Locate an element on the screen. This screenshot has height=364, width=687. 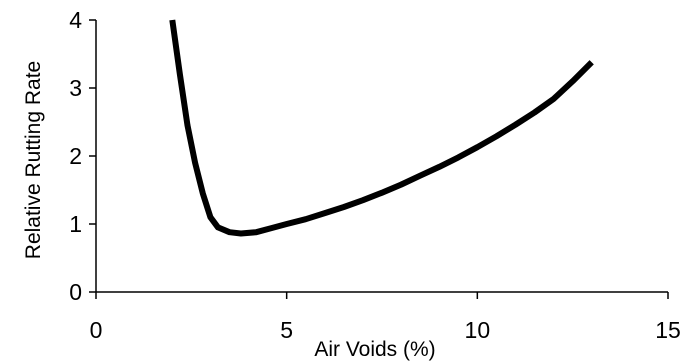
y-tick-label: 1 is located at coordinates (75, 224).